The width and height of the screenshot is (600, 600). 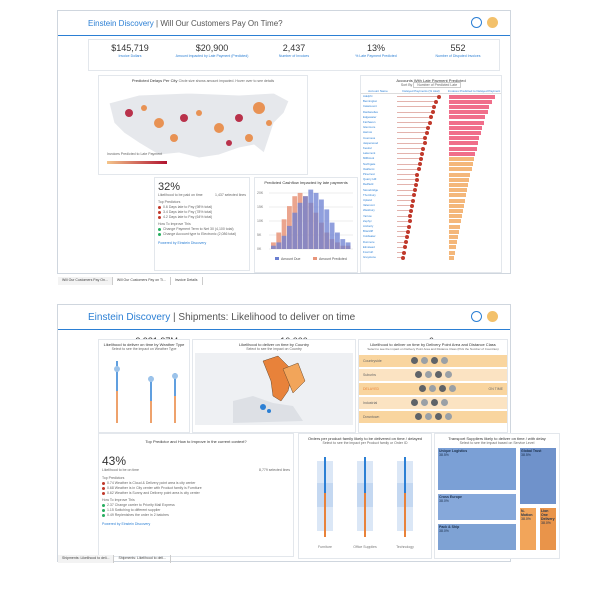 What do you see at coordinates (548, 529) in the screenshot?
I see `supplier-cell: Lion One Delivery 38.0%` at bounding box center [548, 529].